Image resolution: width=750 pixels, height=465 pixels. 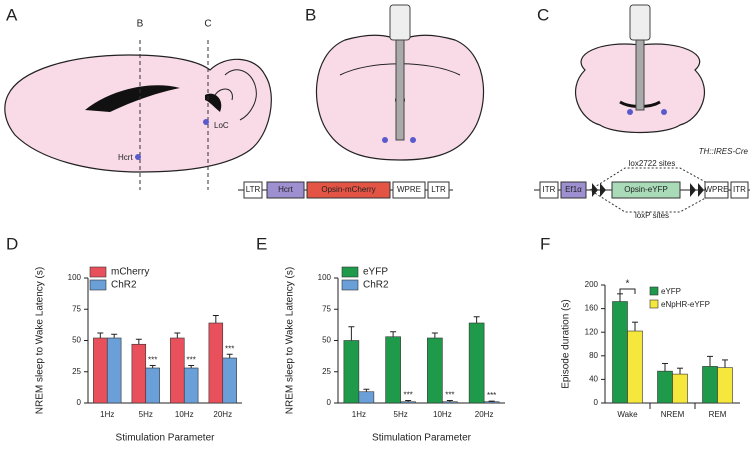 What do you see at coordinates (685, 304) in the screenshot?
I see `legend-label: eNpHR-eYFP` at bounding box center [685, 304].